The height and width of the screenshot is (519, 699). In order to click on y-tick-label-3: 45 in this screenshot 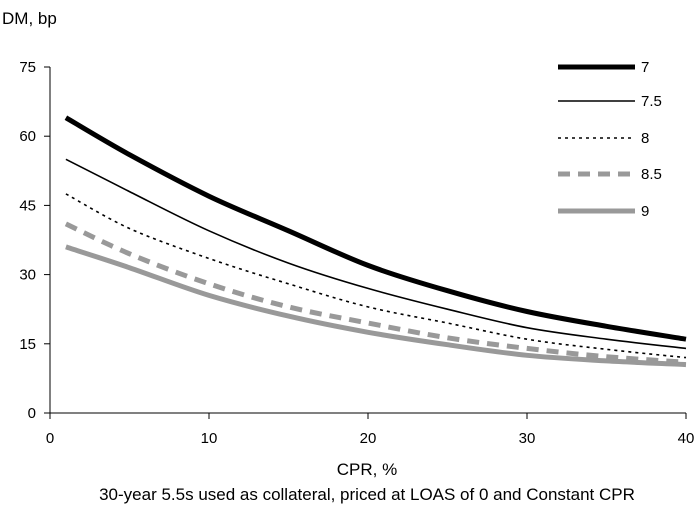, I will do `click(27, 205)`.